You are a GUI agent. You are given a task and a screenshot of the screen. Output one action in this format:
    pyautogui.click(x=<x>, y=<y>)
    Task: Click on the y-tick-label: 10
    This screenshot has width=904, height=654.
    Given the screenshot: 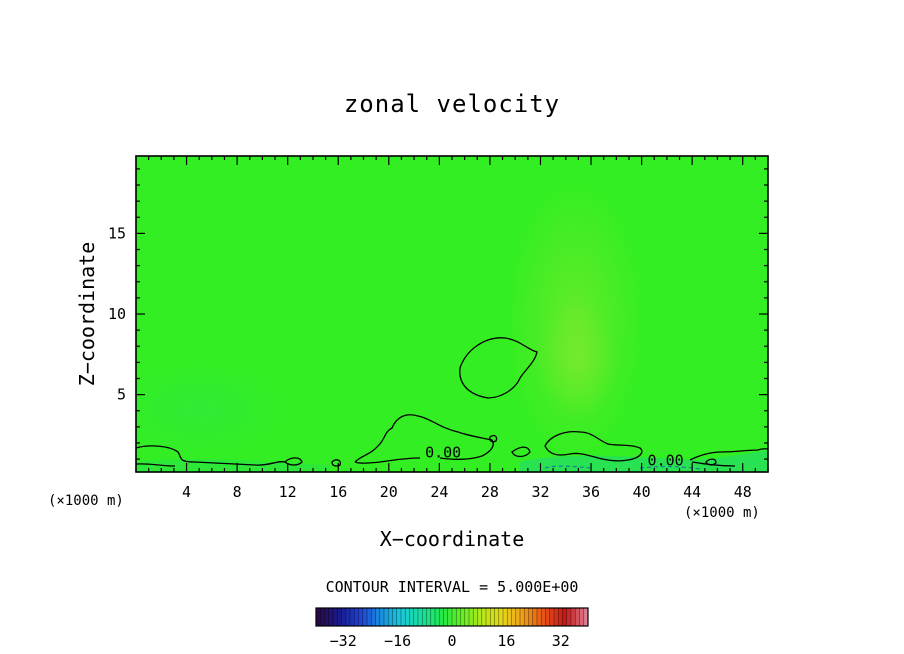 What is the action you would take?
    pyautogui.click(x=117, y=314)
    